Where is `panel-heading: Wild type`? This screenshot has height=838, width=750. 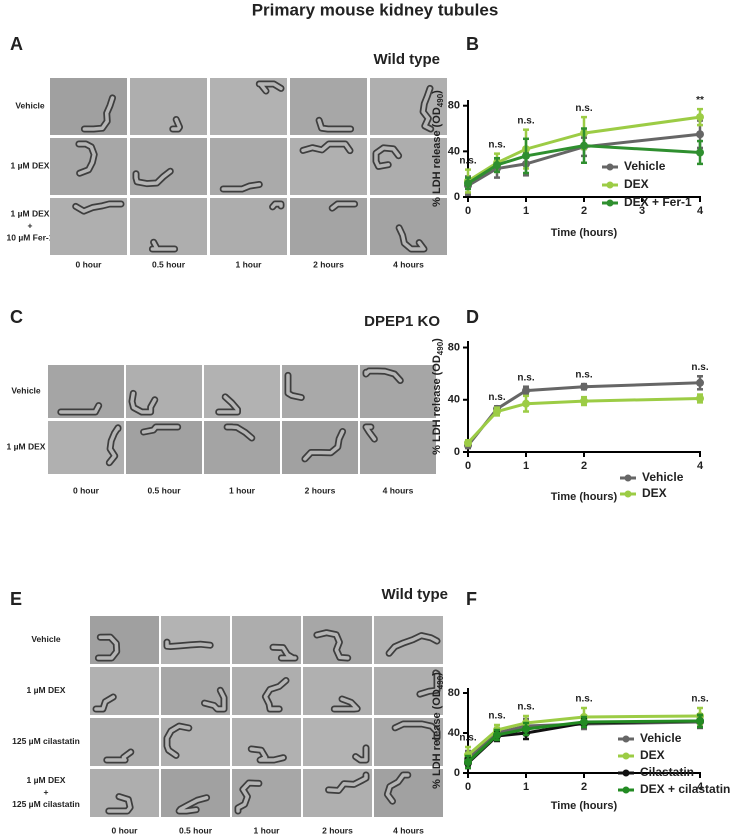 panel-heading: Wild type is located at coordinates (414, 594).